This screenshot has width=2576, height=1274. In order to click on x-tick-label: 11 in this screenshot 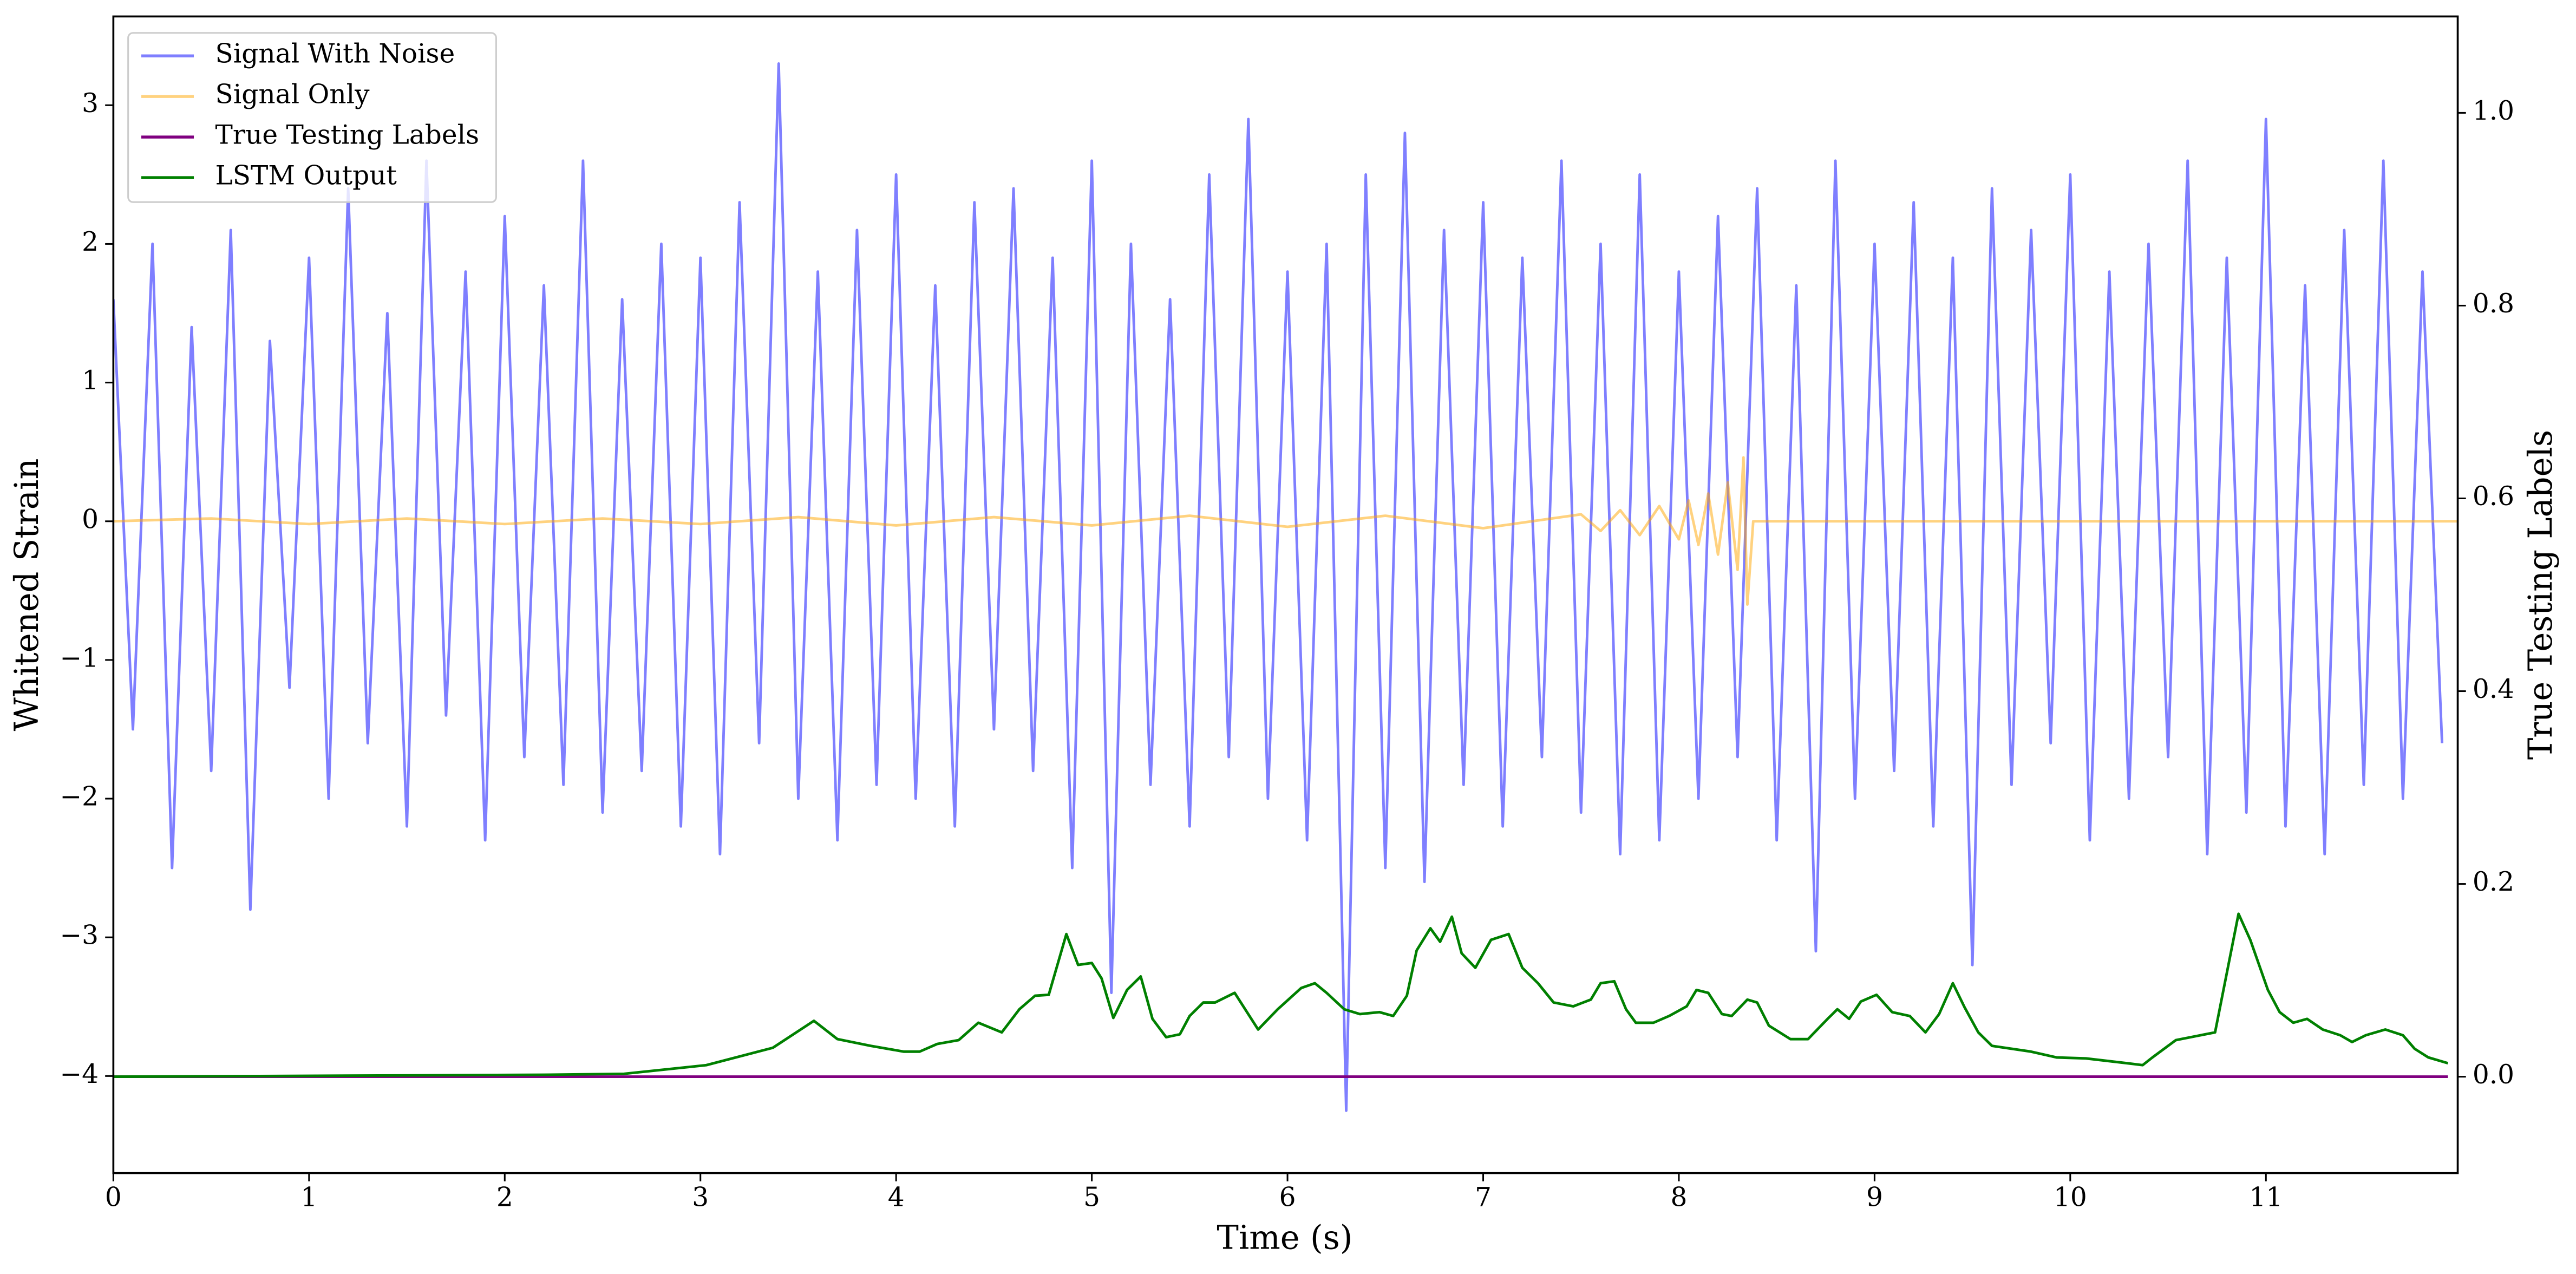, I will do `click(2266, 1197)`.